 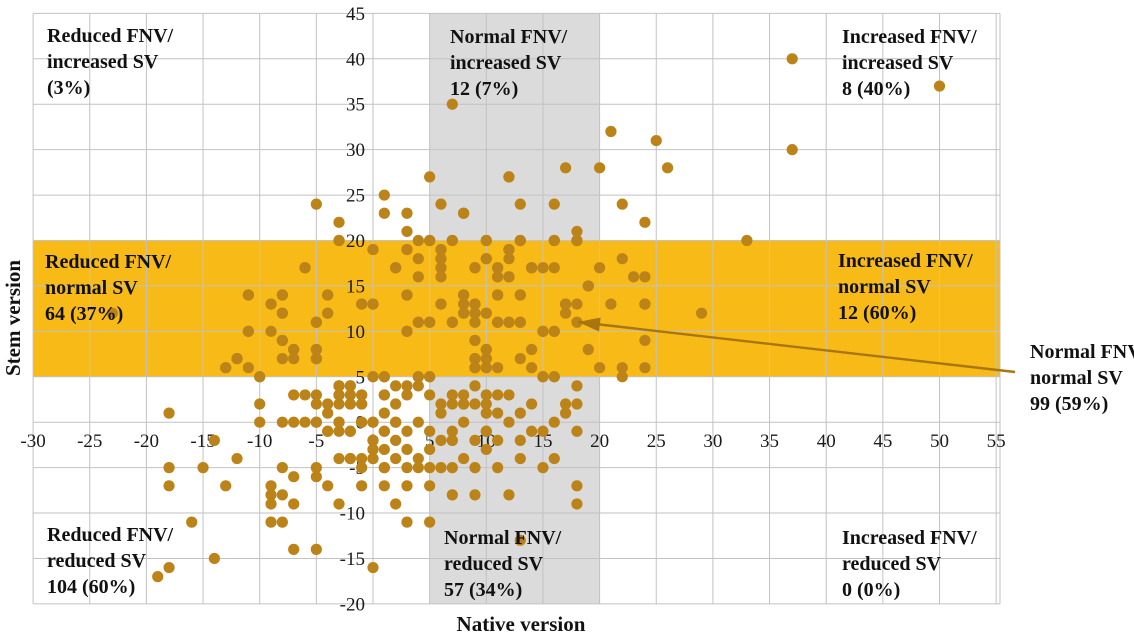 What do you see at coordinates (769, 441) in the screenshot?
I see `x-tick-label: 35` at bounding box center [769, 441].